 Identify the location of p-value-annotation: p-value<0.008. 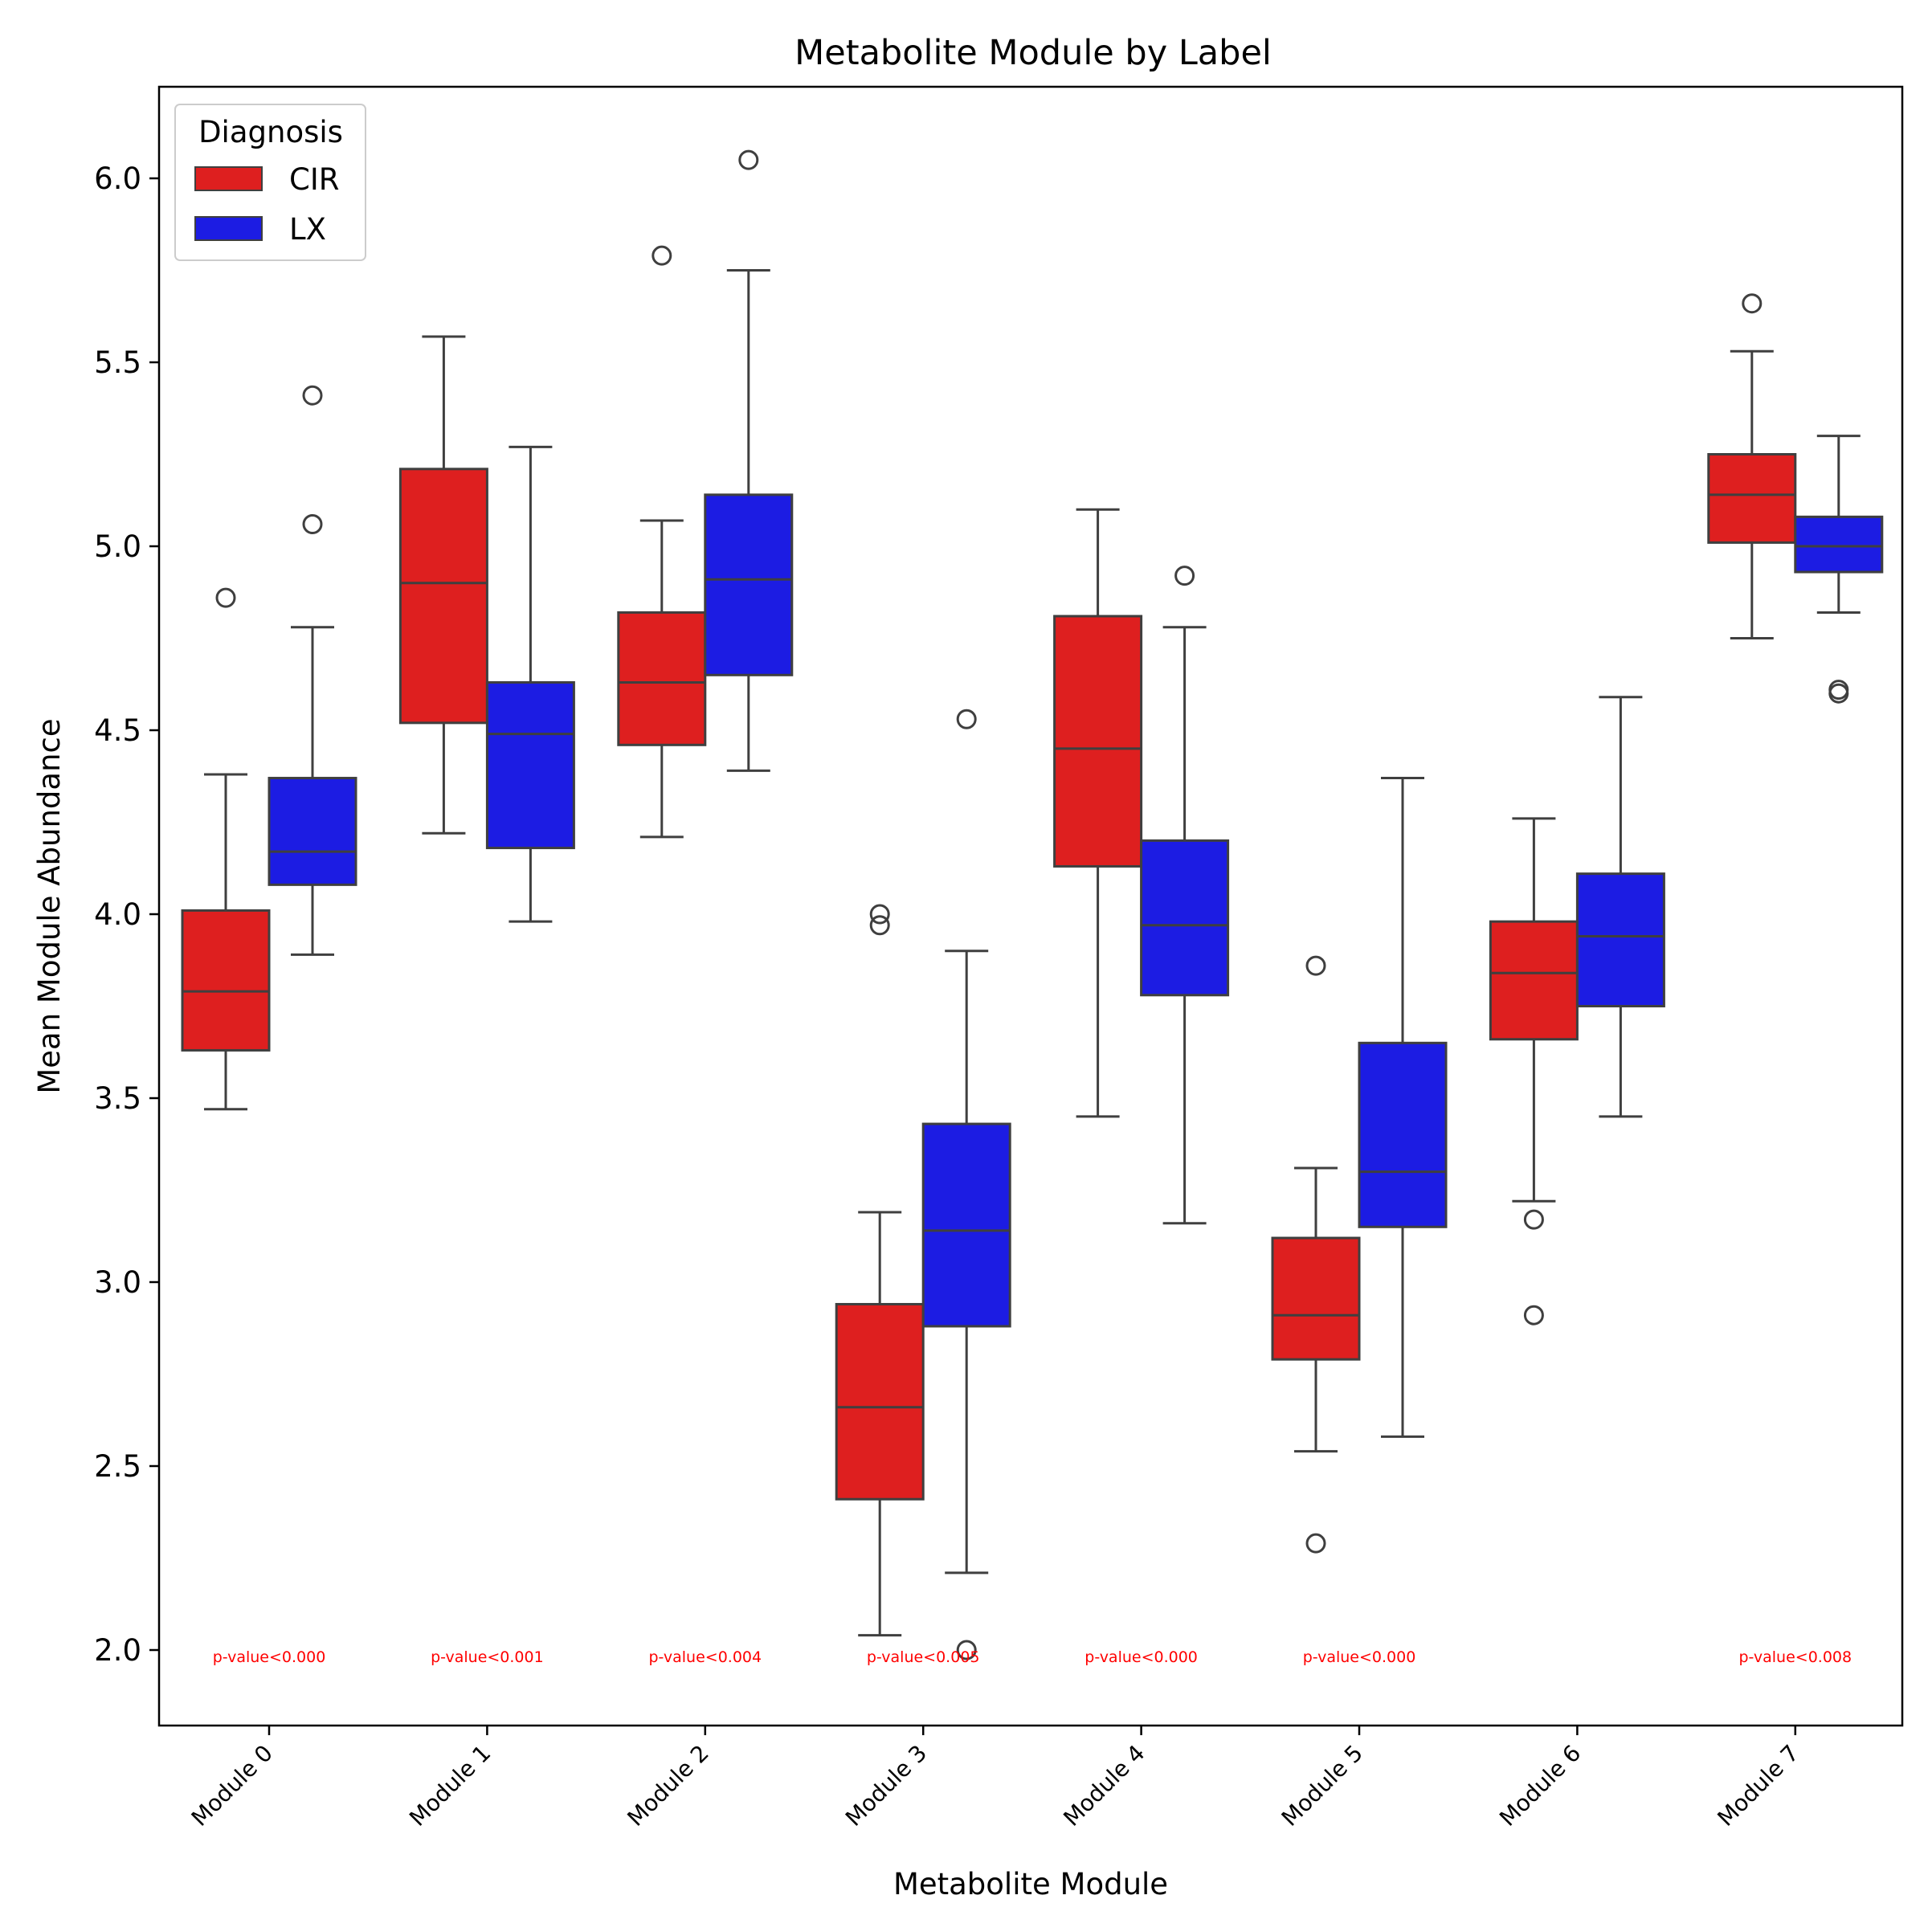
(1795, 1657).